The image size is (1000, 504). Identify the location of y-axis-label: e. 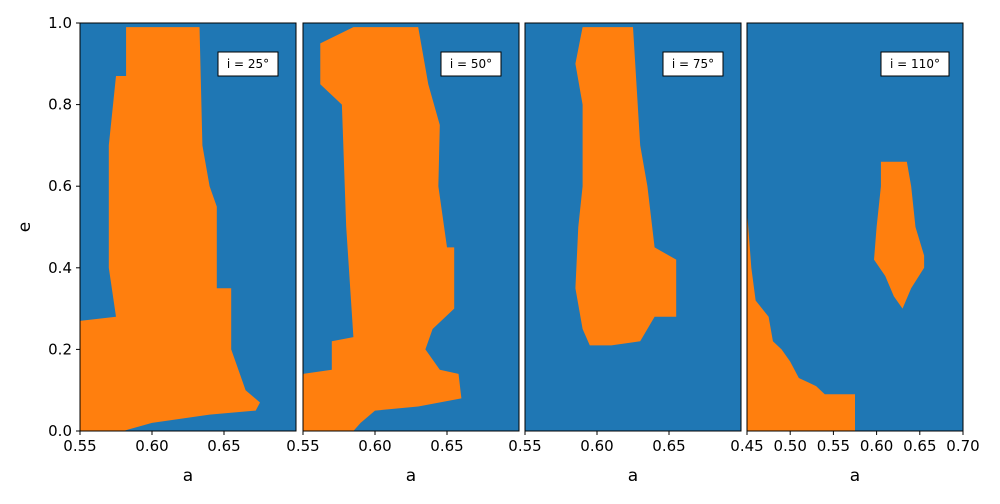
(25, 227).